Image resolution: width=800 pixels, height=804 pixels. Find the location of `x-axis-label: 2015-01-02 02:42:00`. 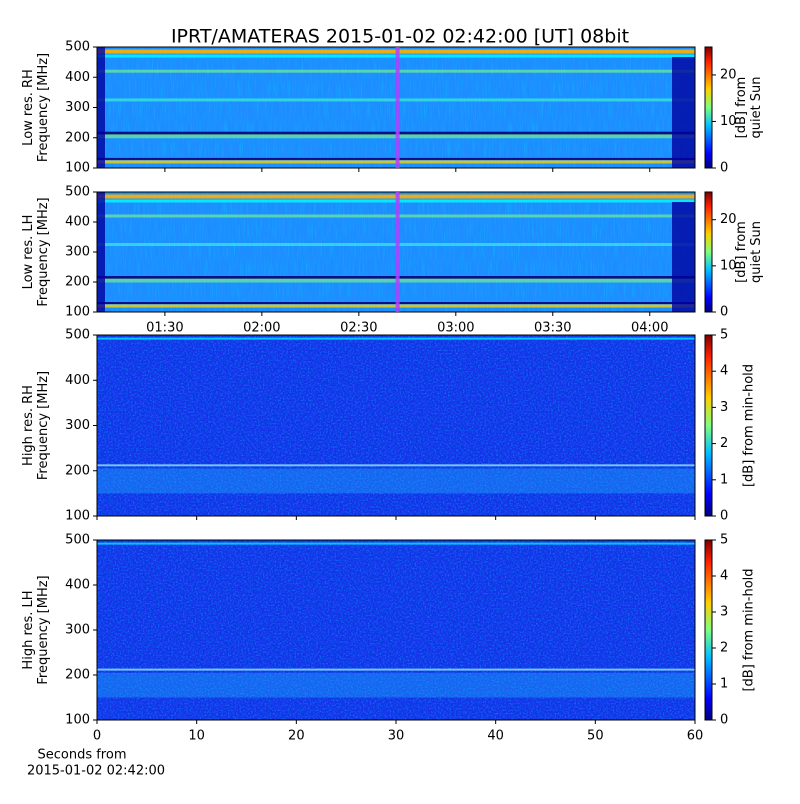

x-axis-label: 2015-01-02 02:42:00 is located at coordinates (96, 771).